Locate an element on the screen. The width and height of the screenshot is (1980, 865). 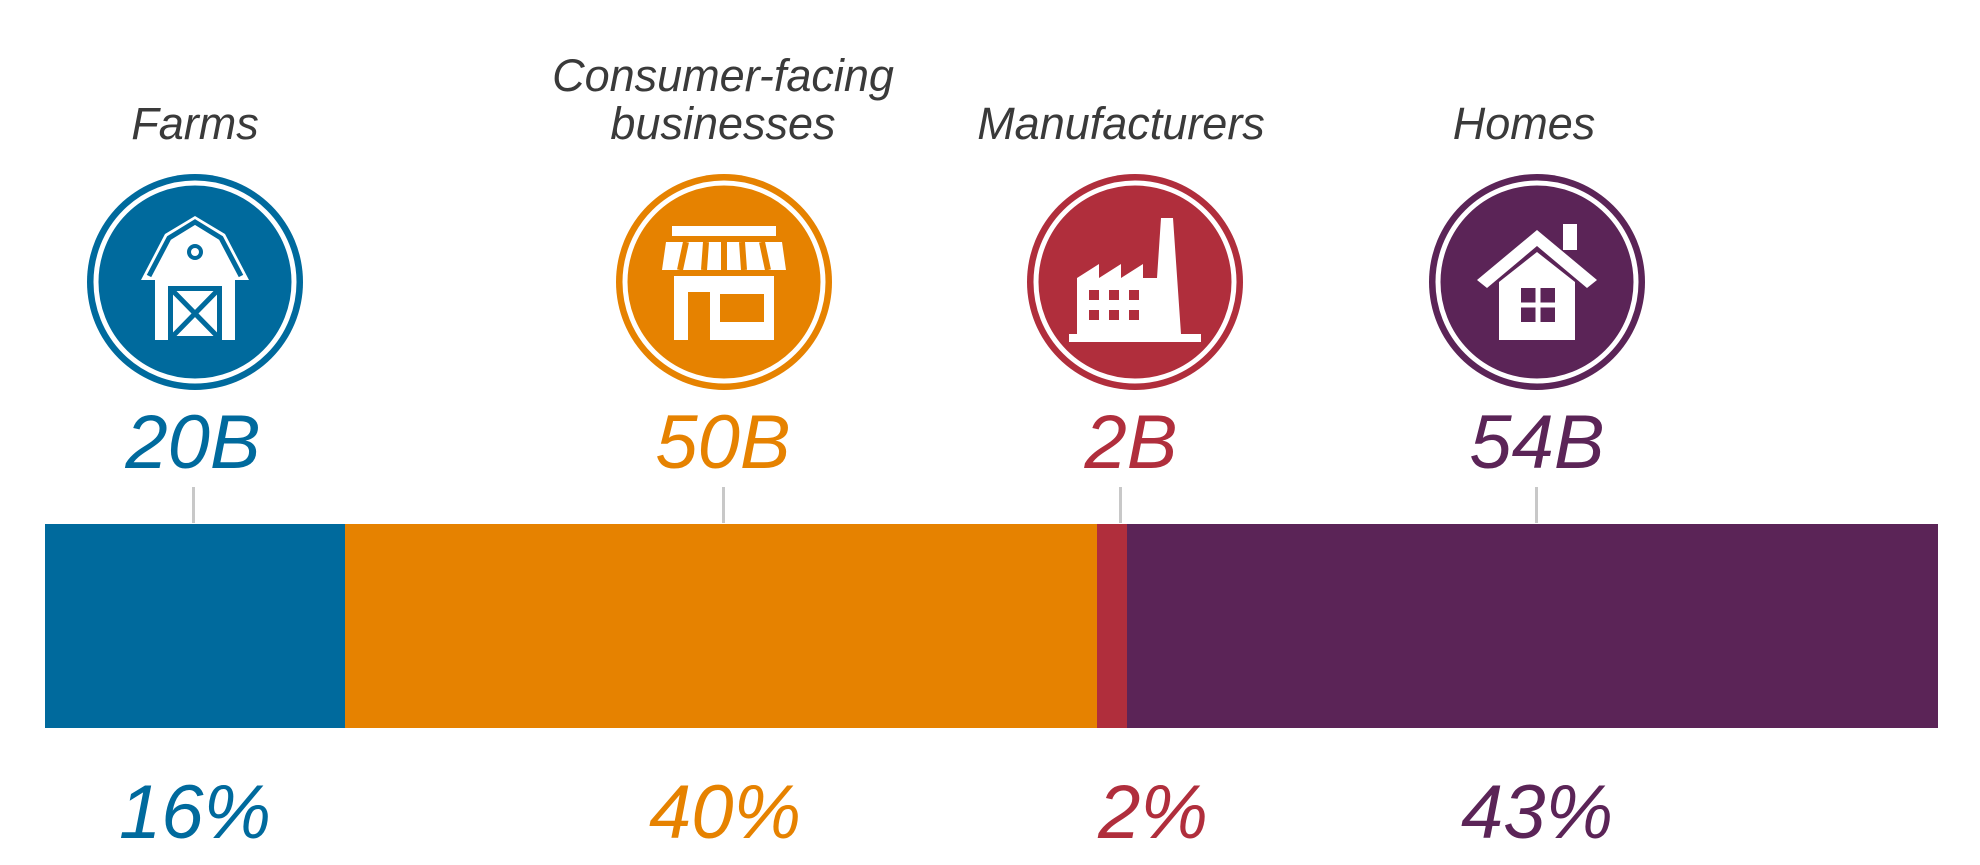
value-label-farms: 20B is located at coordinates (193, 442).